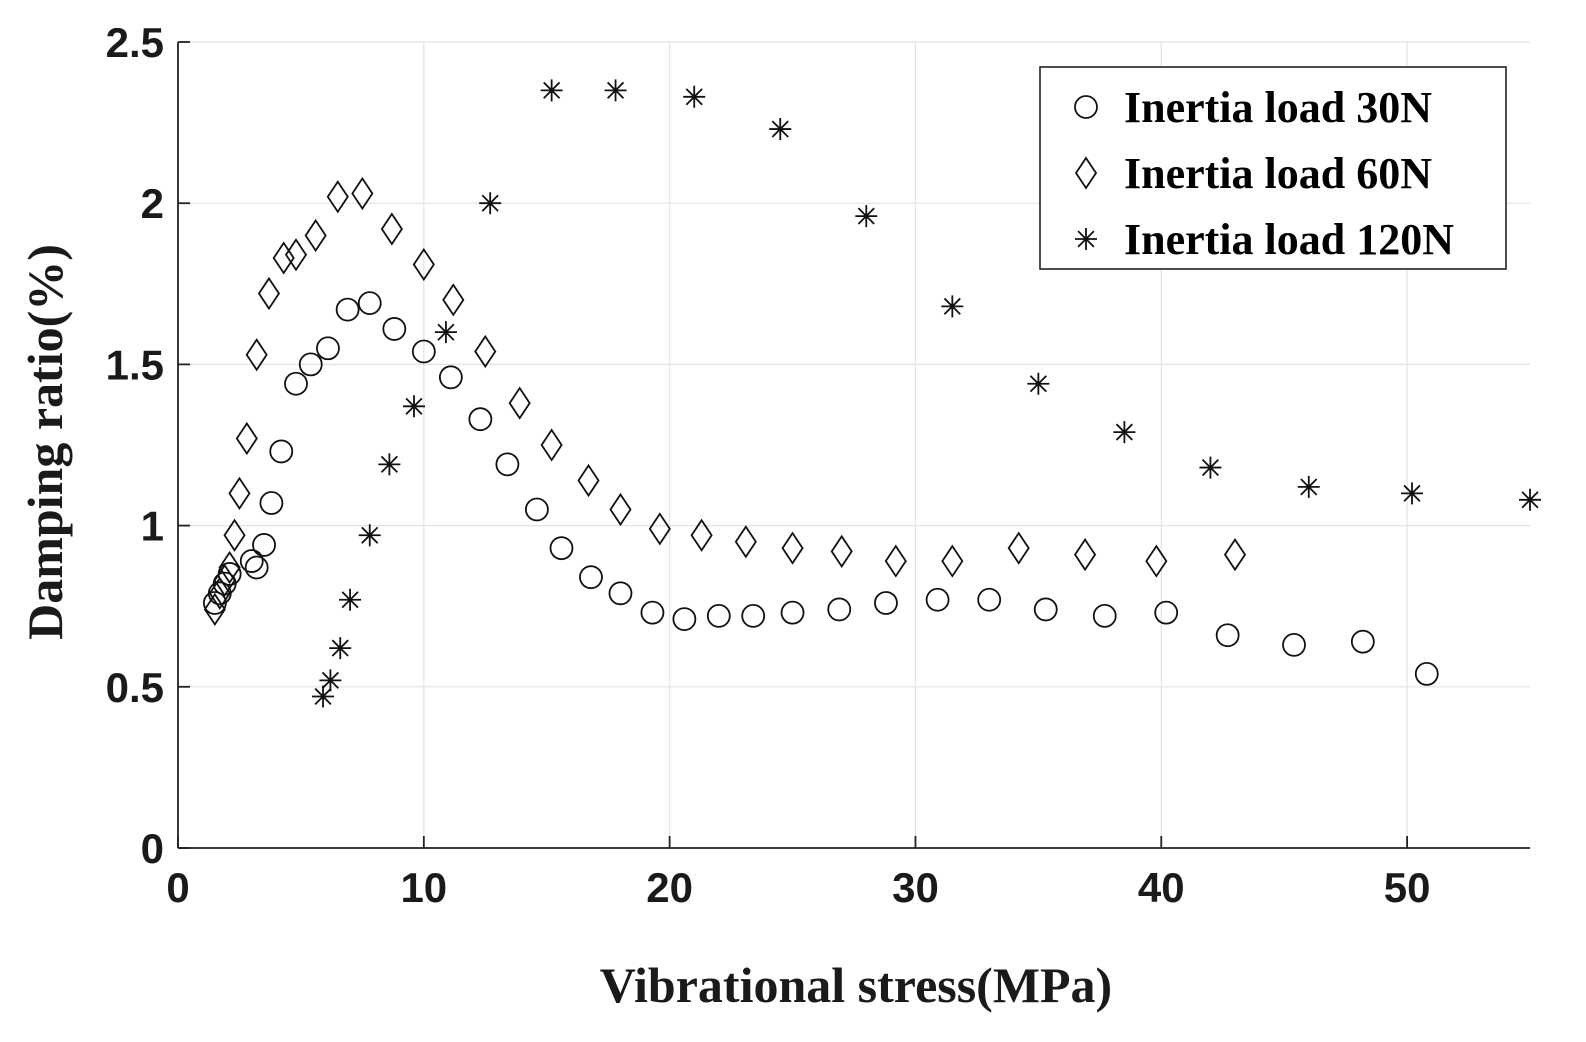  What do you see at coordinates (152, 203) in the screenshot?
I see `y-tick-label: 2` at bounding box center [152, 203].